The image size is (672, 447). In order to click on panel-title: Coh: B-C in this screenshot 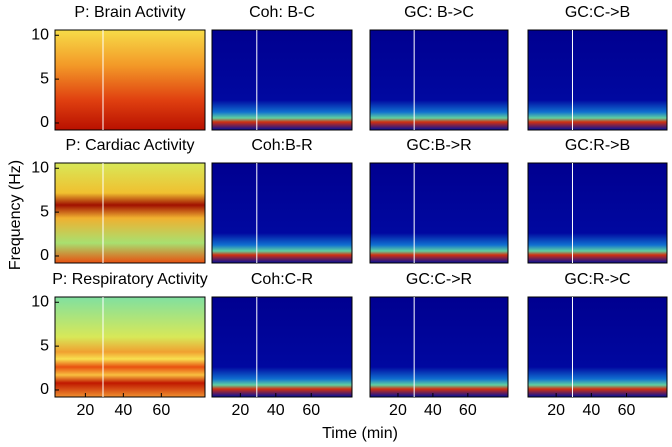, I will do `click(282, 12)`.